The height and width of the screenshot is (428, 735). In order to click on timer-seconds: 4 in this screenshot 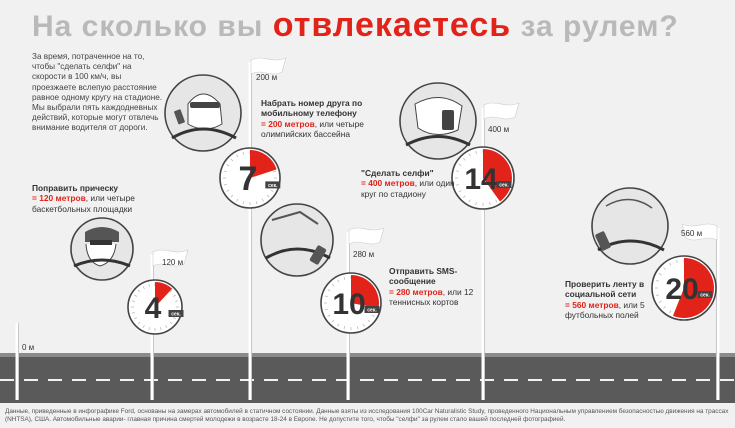, I will do `click(153, 308)`.